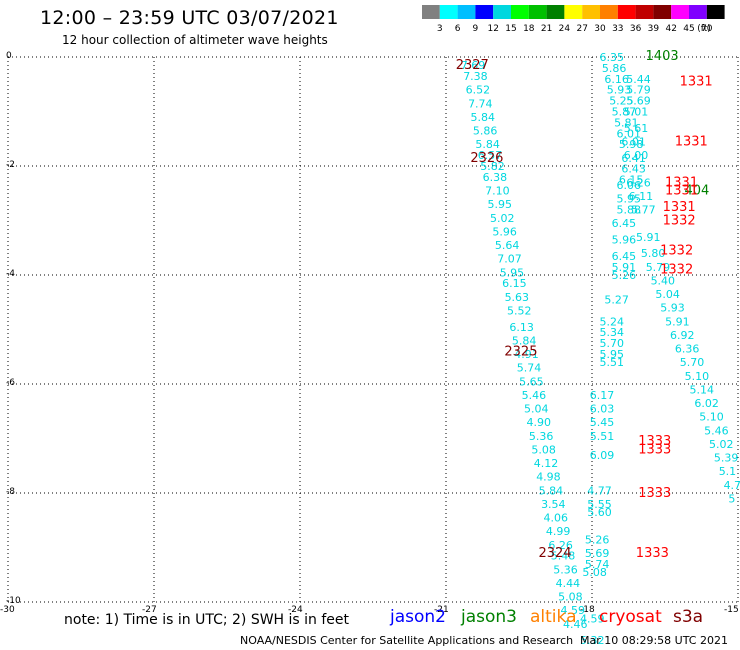  What do you see at coordinates (643, 210) in the screenshot?
I see `wave-height-value: 5.77` at bounding box center [643, 210].